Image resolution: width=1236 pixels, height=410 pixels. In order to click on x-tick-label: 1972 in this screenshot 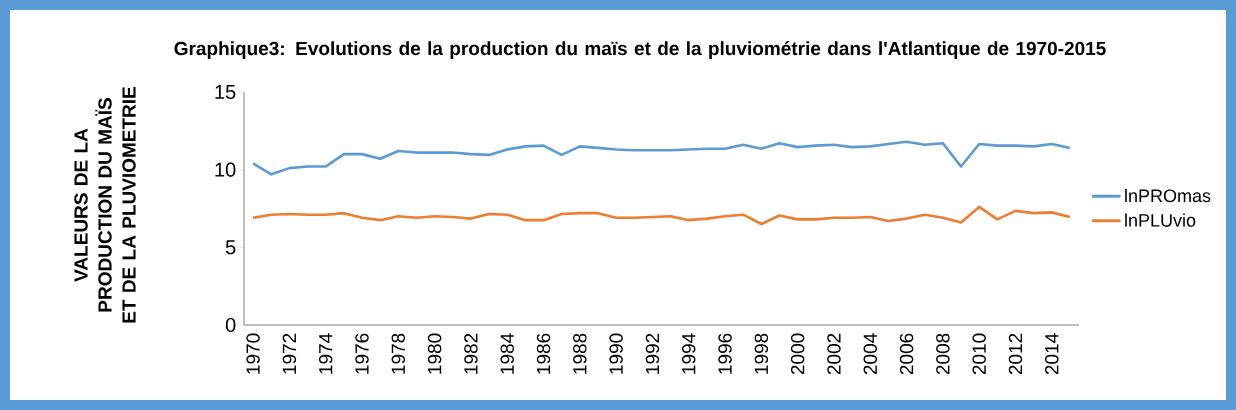, I will do `click(289, 353)`.